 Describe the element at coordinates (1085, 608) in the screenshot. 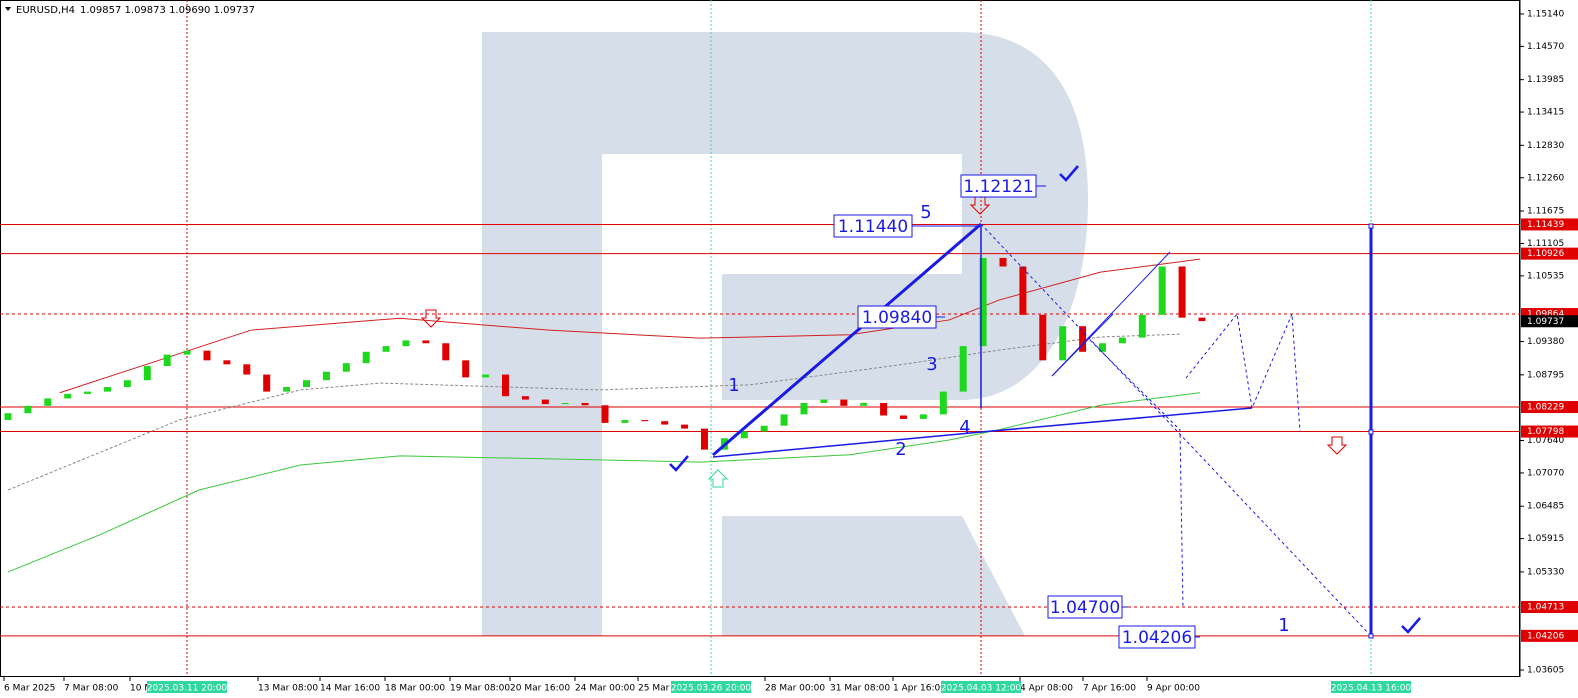

I see `price-box-label: 1.04700` at that location.